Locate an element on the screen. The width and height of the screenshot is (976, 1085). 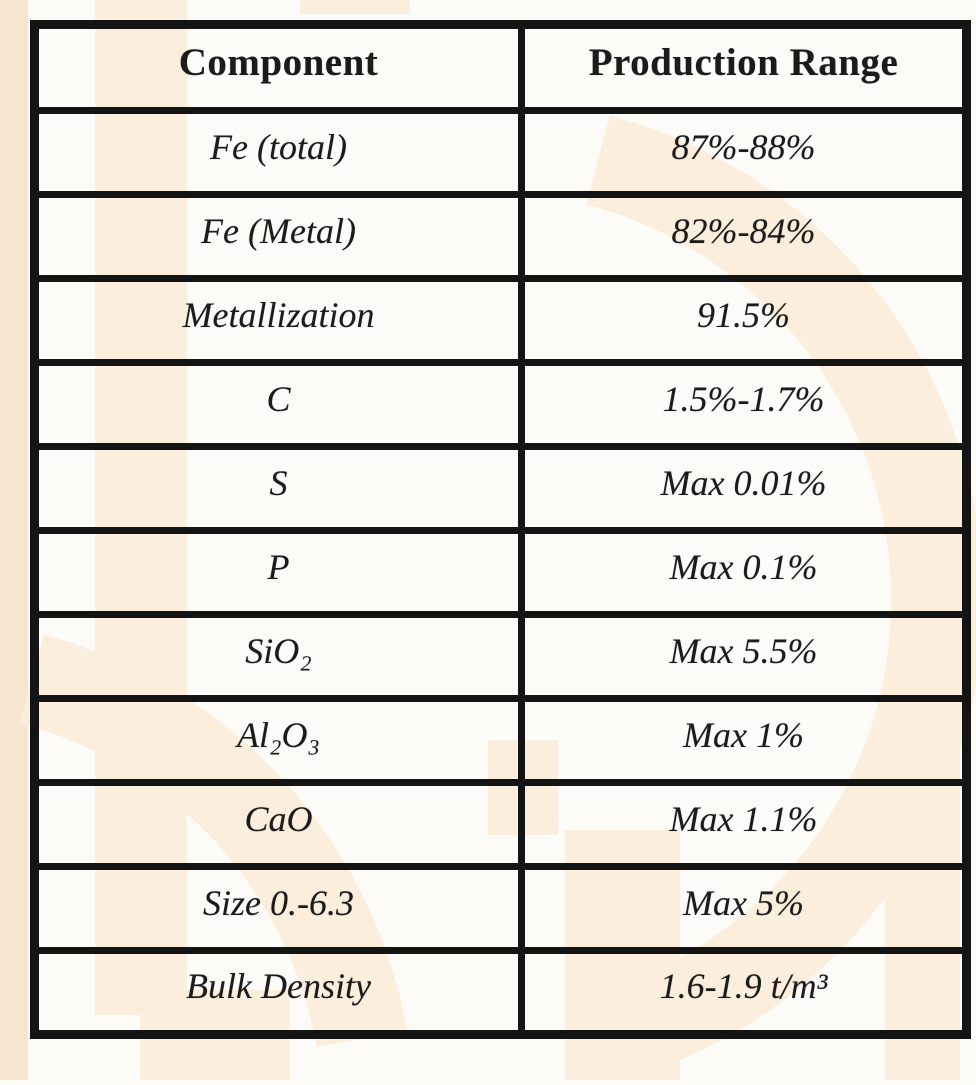
table-row: P Max 0.1% is located at coordinates (500, 572).